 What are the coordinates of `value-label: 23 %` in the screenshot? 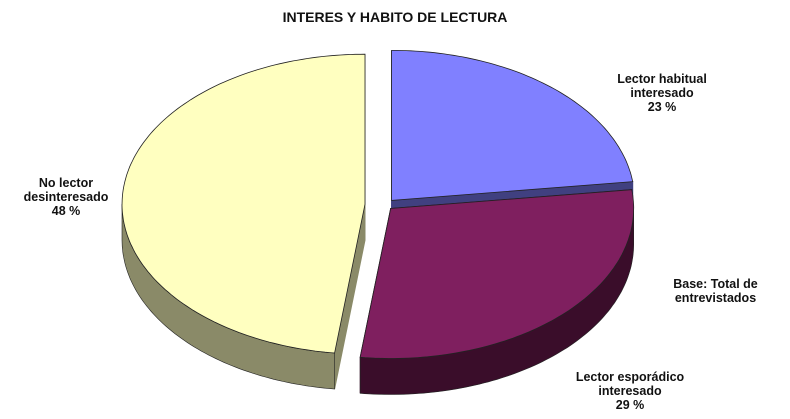 It's located at (662, 107).